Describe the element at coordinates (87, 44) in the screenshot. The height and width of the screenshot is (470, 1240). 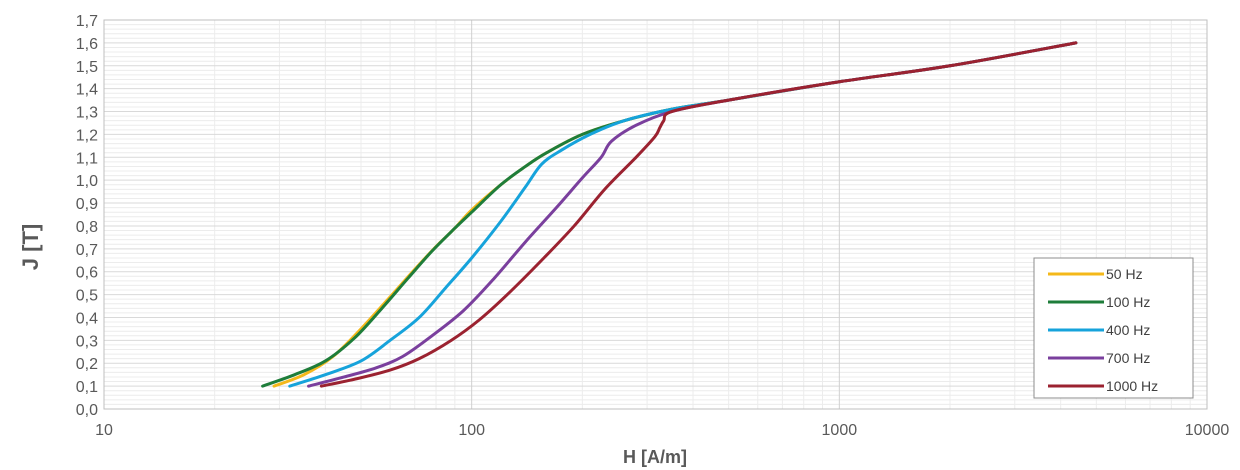
I see `y-tick-label: 1,6` at that location.